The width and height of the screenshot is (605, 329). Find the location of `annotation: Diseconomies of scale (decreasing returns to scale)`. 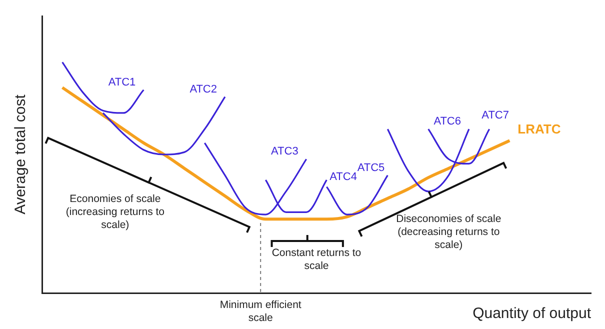

annotation: Diseconomies of scale (decreasing returns to scale) is located at coordinates (448, 232).